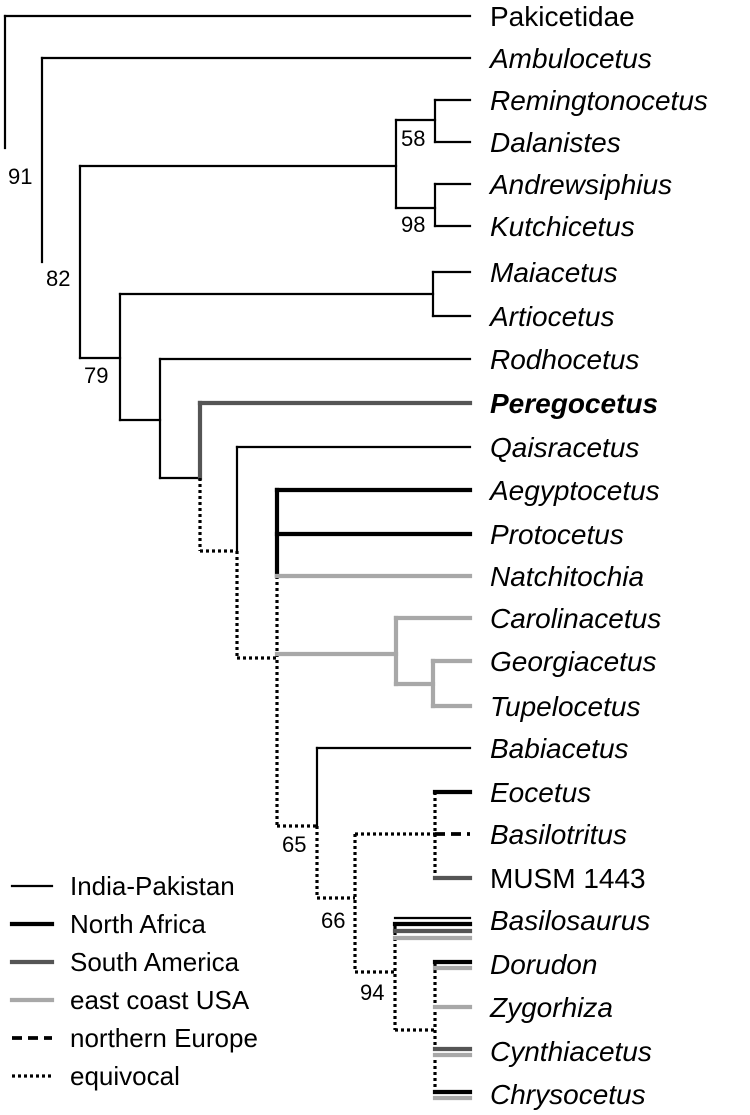  I want to click on taxon-label-cynthiacetus: Cynthiacetus, so click(571, 1051).